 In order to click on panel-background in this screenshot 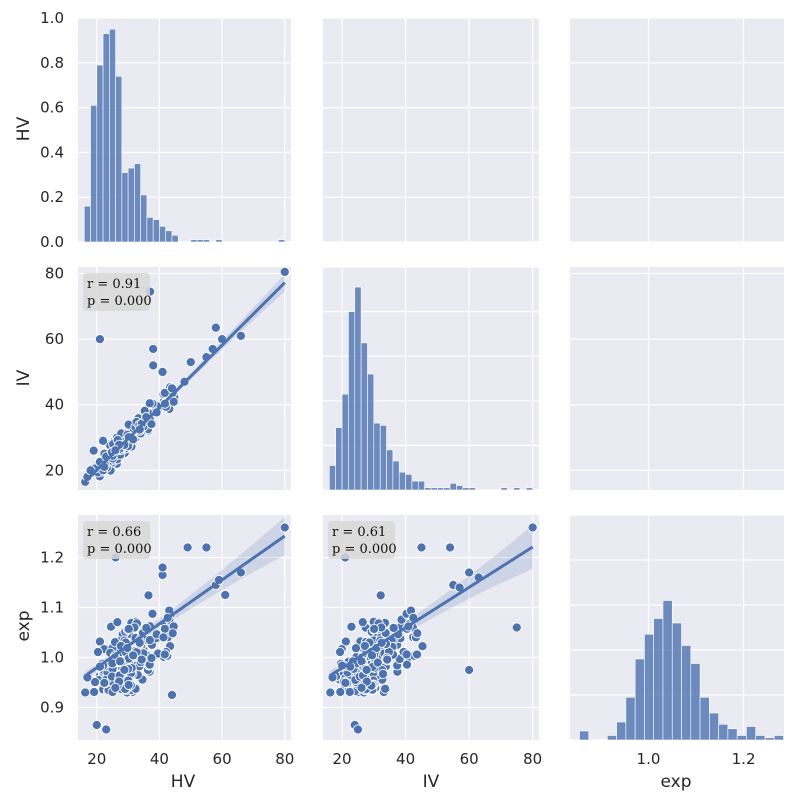, I will do `click(677, 378)`.